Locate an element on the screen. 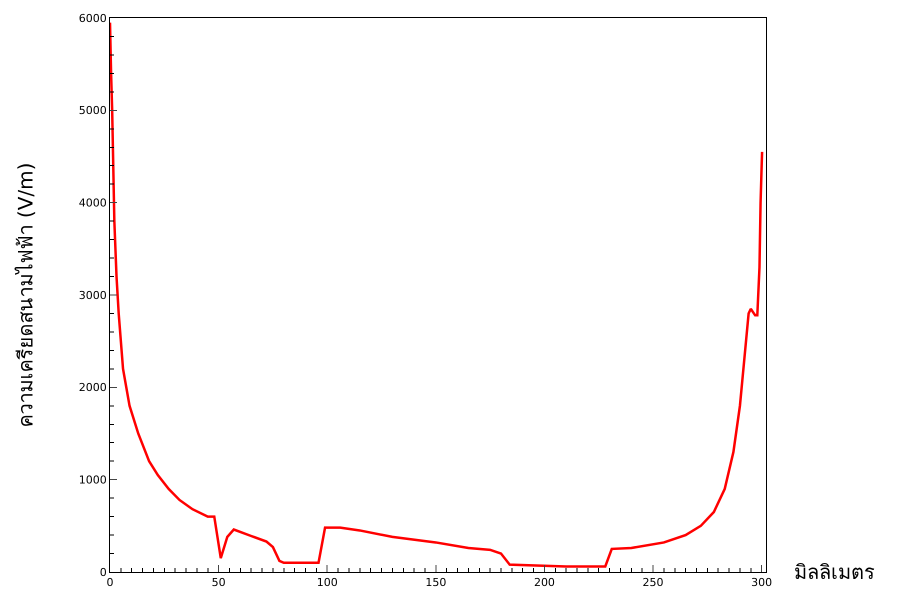 Image resolution: width=911 pixels, height=601 pixels. x-tick-label: 100 is located at coordinates (327, 583).